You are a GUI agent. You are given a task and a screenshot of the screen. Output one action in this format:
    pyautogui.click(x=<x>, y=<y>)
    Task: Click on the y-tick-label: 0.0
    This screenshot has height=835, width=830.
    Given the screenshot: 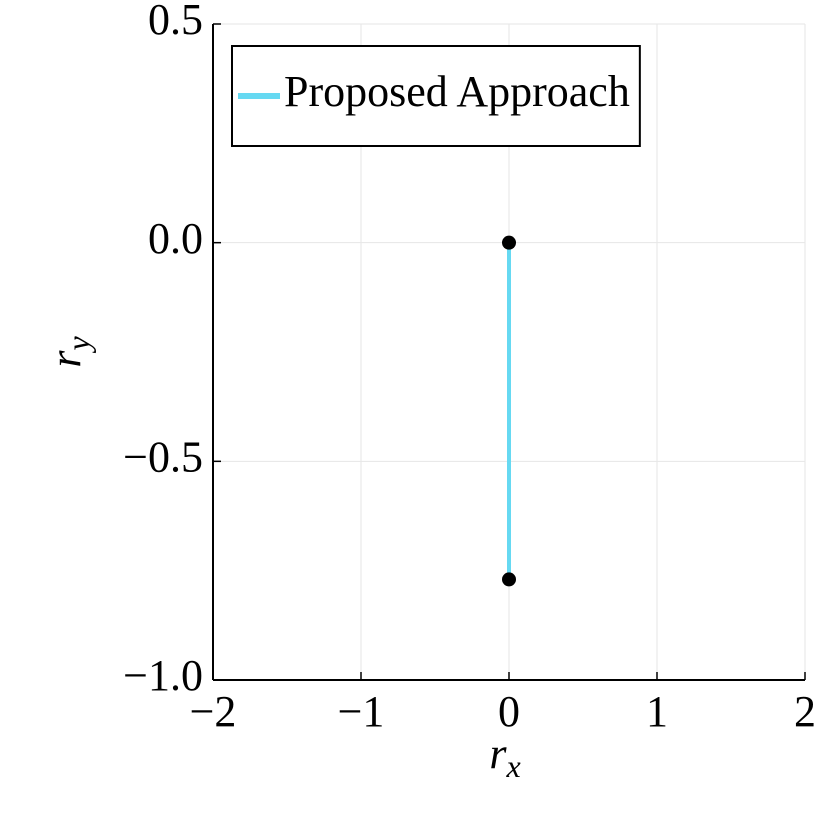 What is the action you would take?
    pyautogui.click(x=175, y=238)
    